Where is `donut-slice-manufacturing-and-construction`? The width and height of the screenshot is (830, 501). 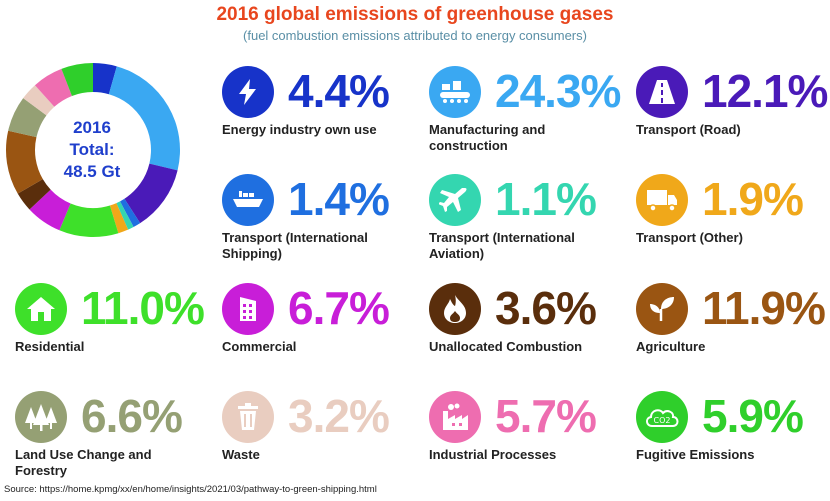 donut-slice-manufacturing-and-construction is located at coordinates (144, 118).